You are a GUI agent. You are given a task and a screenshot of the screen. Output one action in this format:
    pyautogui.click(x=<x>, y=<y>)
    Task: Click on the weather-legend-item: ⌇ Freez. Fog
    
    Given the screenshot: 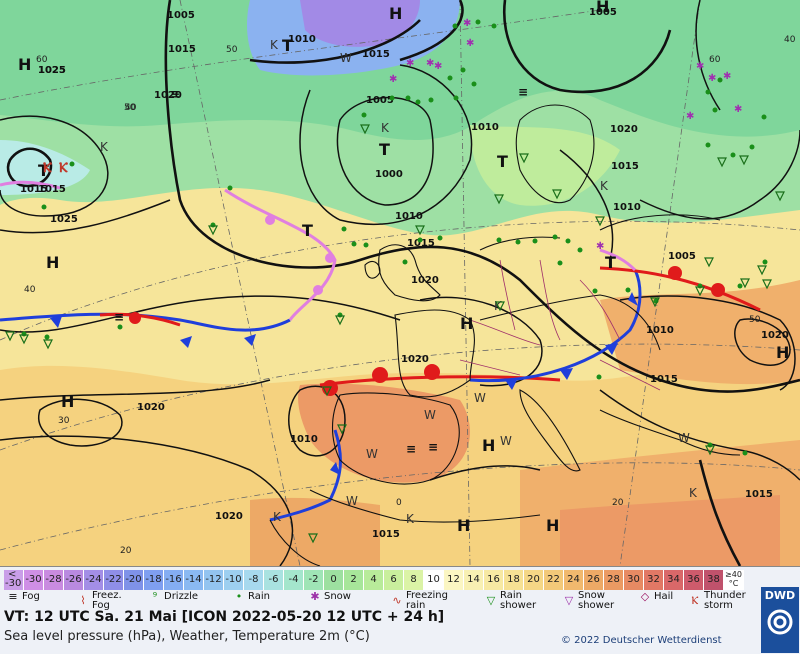 What is the action you would take?
    pyautogui.click(x=99, y=600)
    